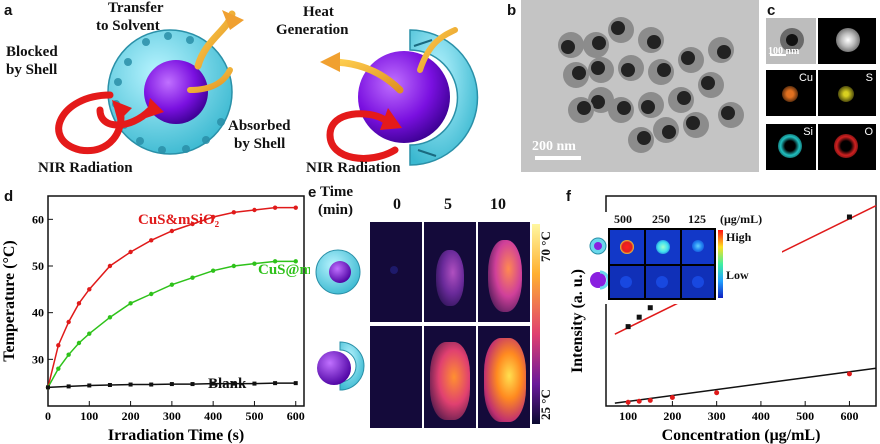 This screenshot has width=880, height=444. I want to click on panel-label-d: d, so click(9, 196).